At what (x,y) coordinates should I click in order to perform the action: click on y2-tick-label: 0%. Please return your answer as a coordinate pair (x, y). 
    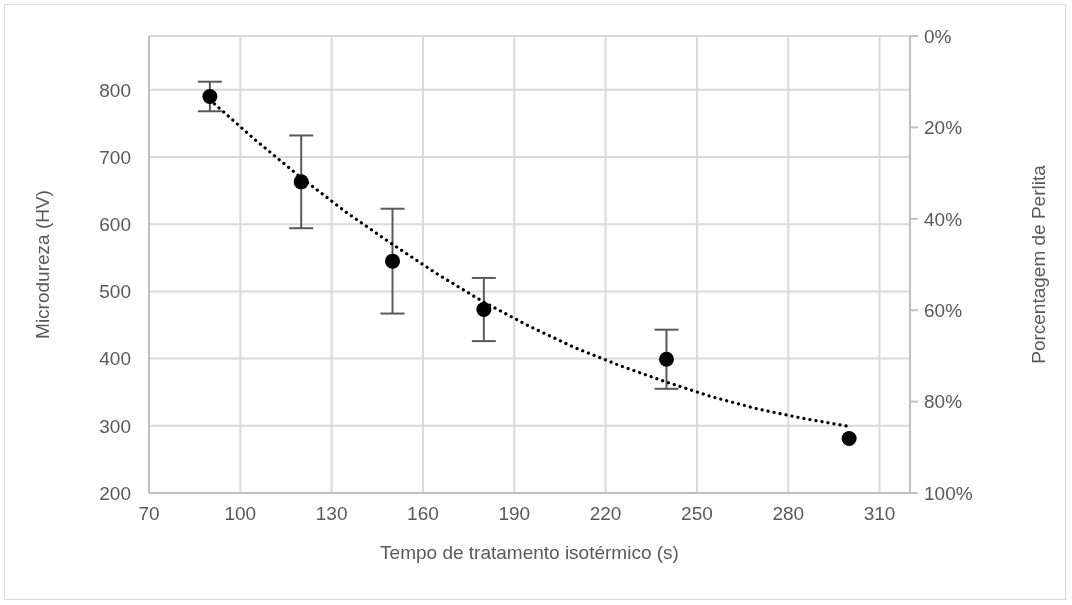
    Looking at the image, I should click on (938, 36).